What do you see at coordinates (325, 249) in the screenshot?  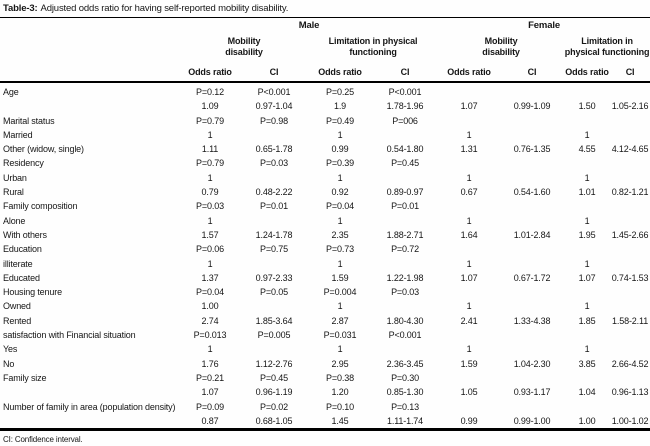 I see `table-row: Education P=0.06 P=0.75 P=0.73 P=0.72` at bounding box center [325, 249].